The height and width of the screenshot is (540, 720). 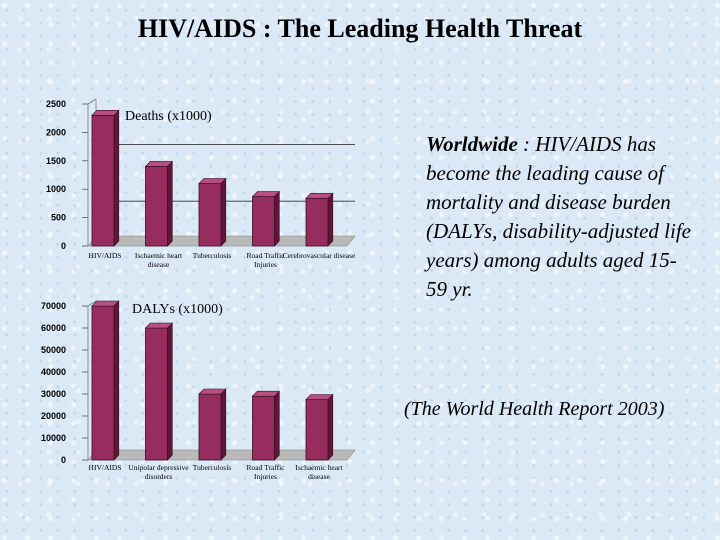 What do you see at coordinates (56, 189) in the screenshot?
I see `y-tick-label: 1000` at bounding box center [56, 189].